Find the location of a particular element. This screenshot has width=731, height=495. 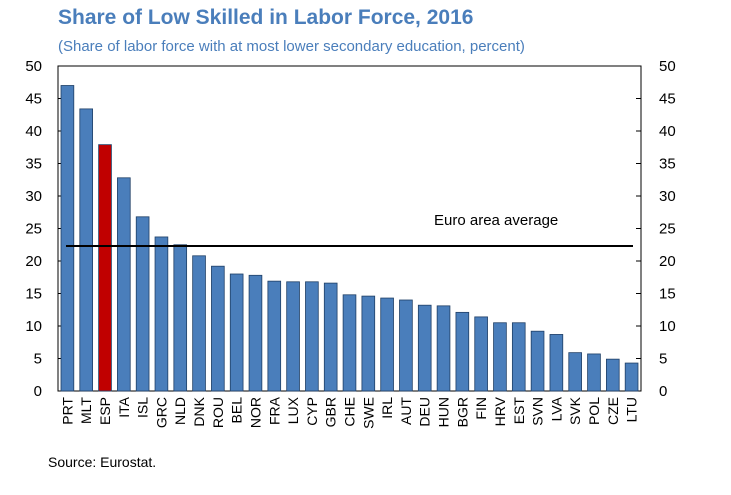

bar-dnk is located at coordinates (199, 323).